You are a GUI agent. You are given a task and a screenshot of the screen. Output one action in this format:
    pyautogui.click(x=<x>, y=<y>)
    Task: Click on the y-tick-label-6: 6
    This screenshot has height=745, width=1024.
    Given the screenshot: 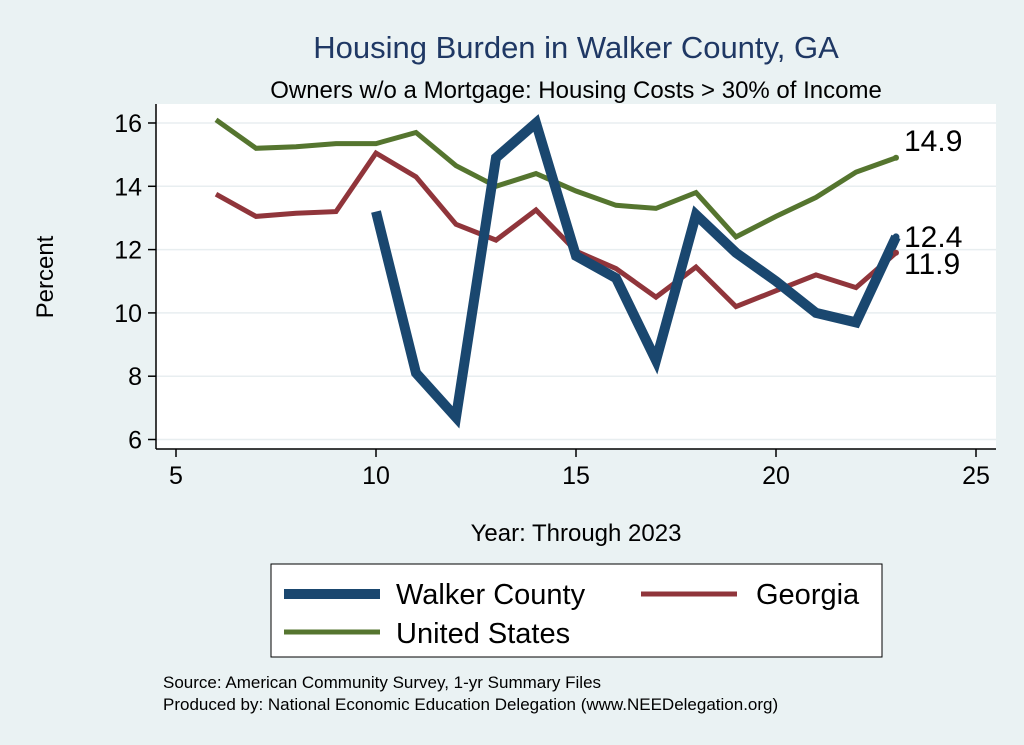 What is the action you would take?
    pyautogui.click(x=135, y=441)
    